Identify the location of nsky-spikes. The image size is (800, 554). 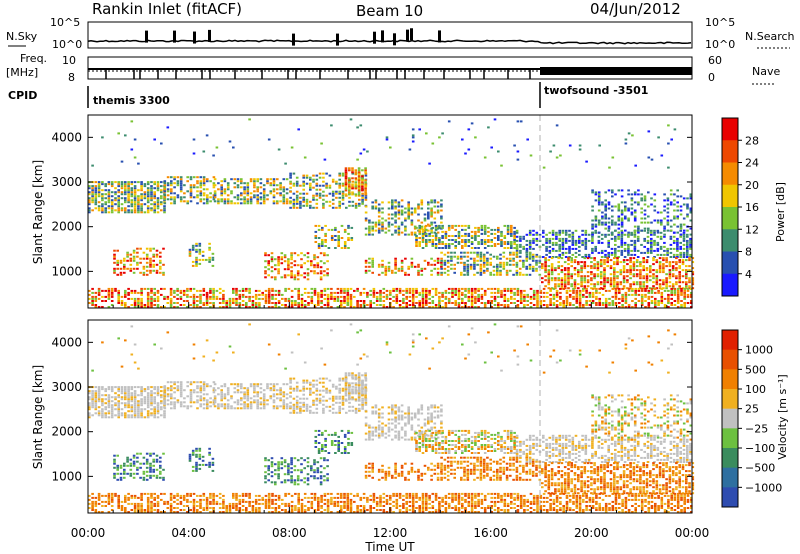
(293, 37).